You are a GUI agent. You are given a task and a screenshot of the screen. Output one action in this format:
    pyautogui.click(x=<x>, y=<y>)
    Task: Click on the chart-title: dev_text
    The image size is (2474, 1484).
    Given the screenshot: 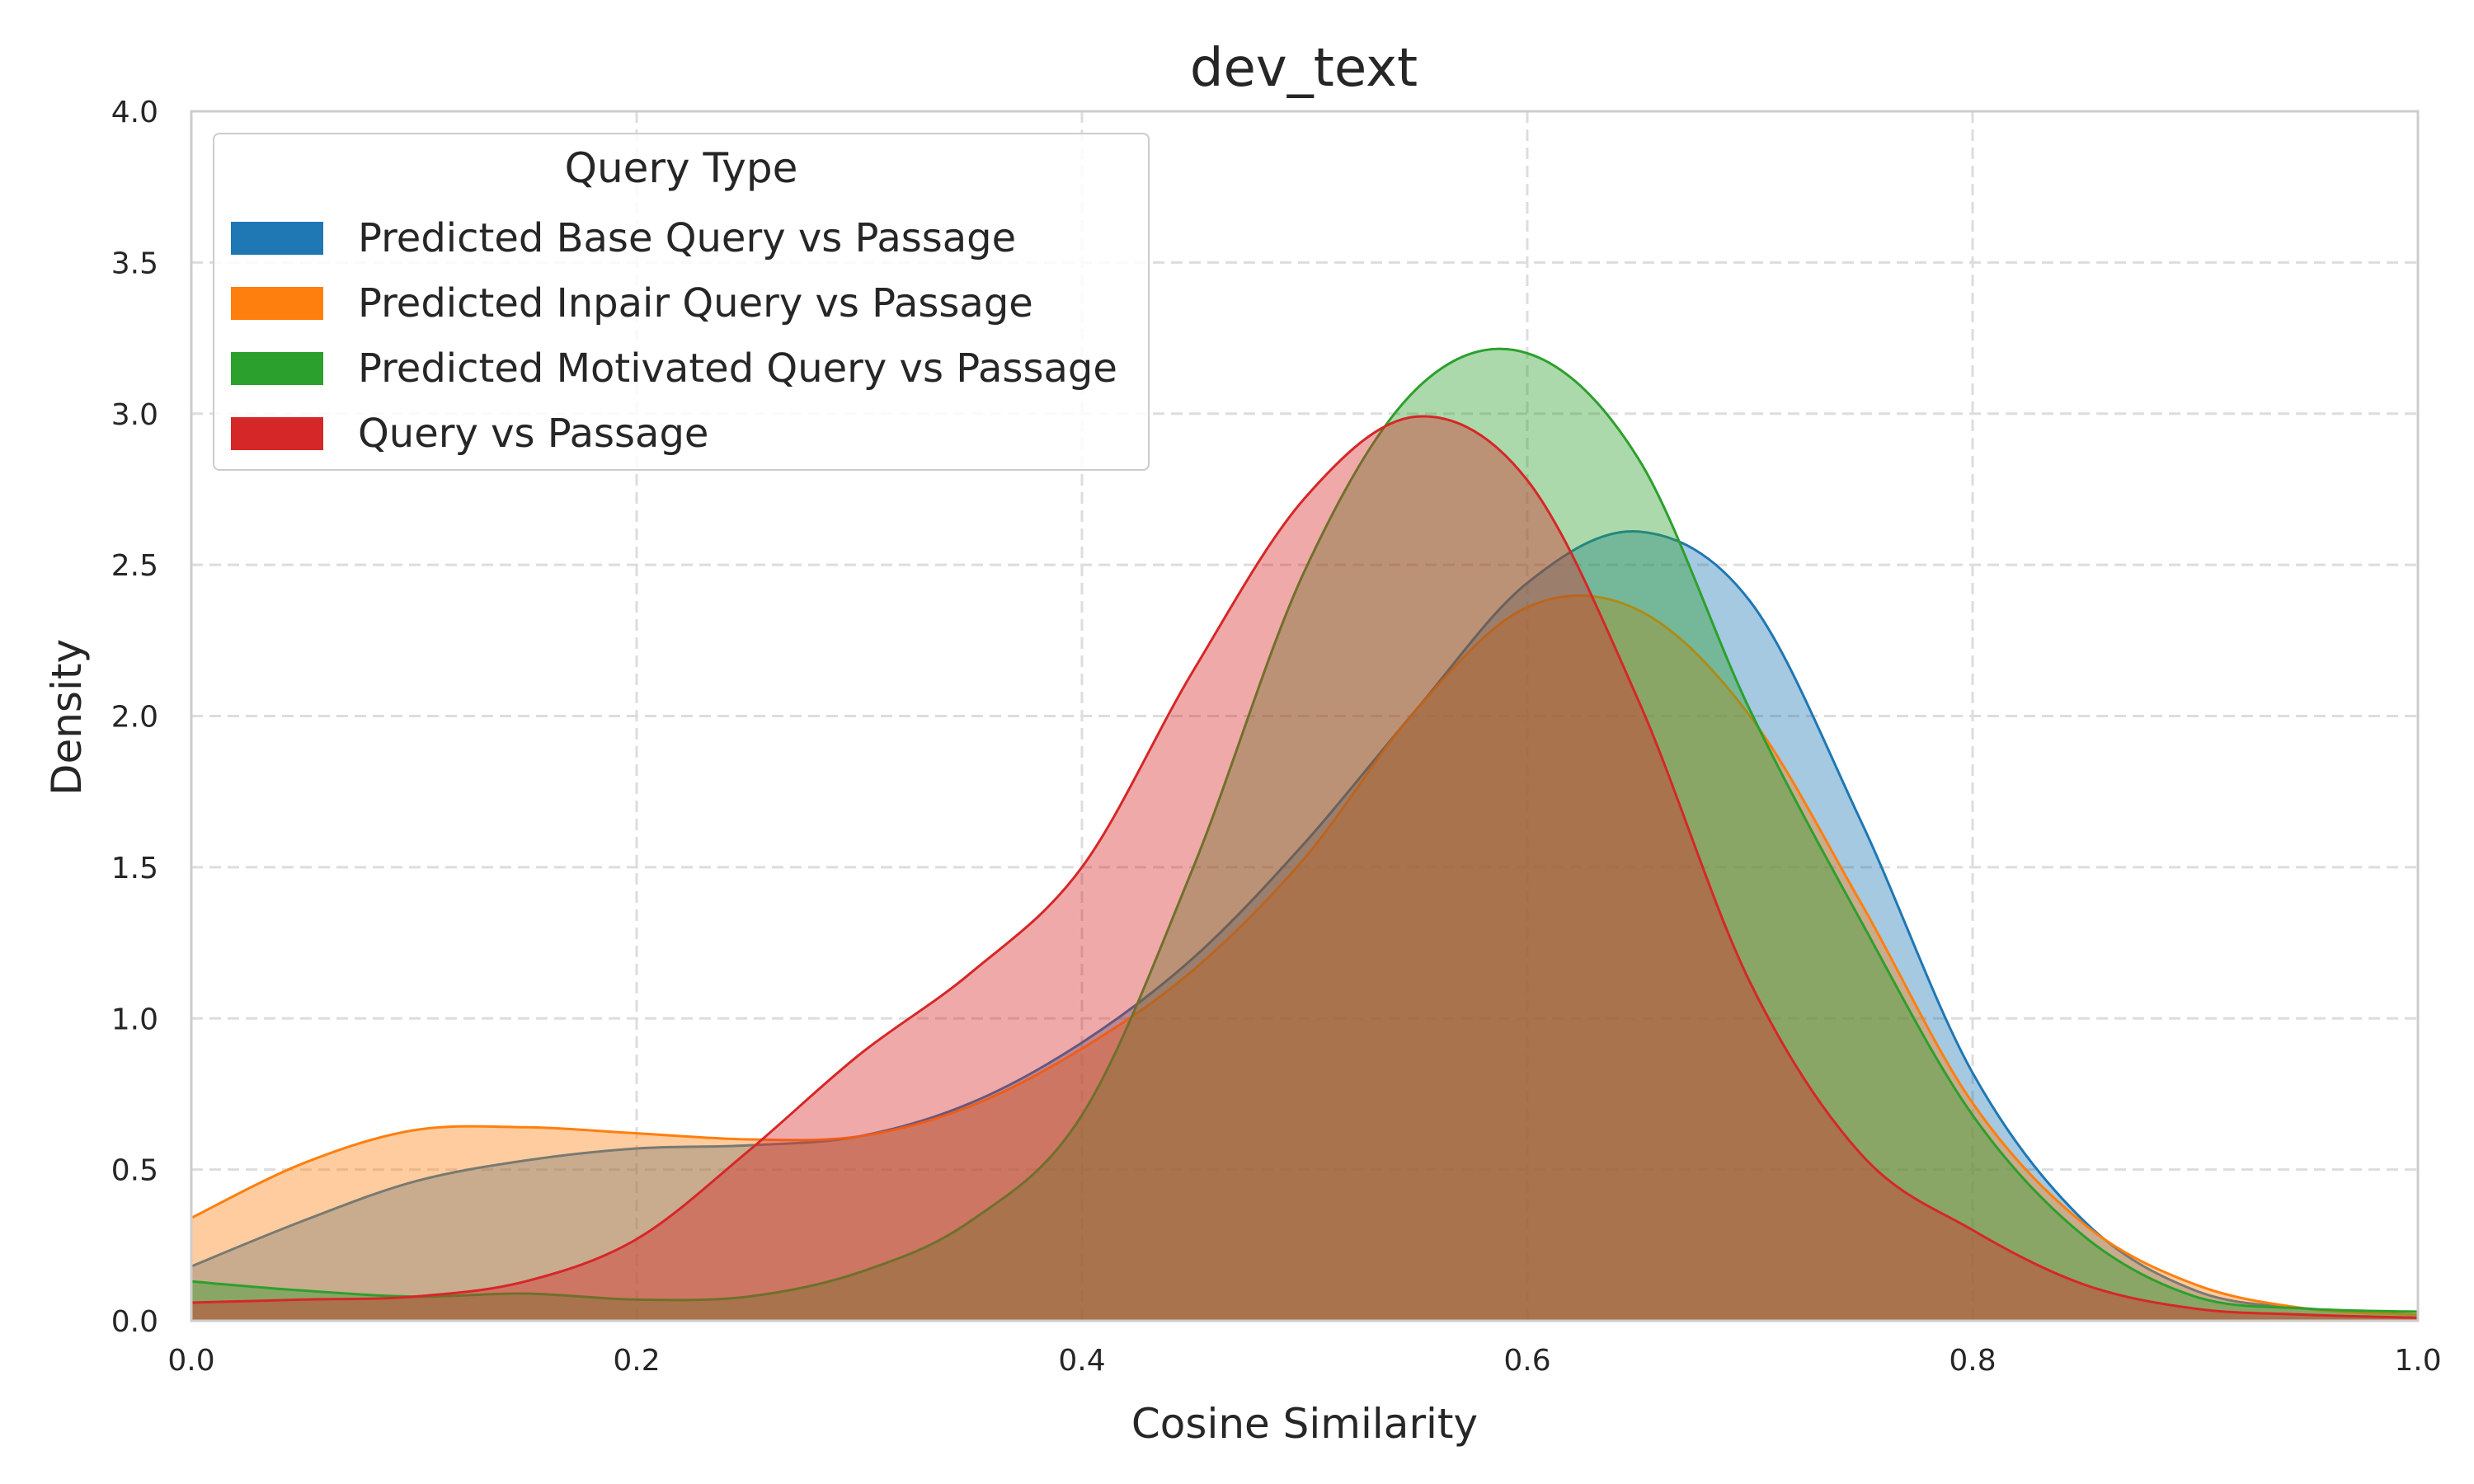 What is the action you would take?
    pyautogui.click(x=1304, y=68)
    